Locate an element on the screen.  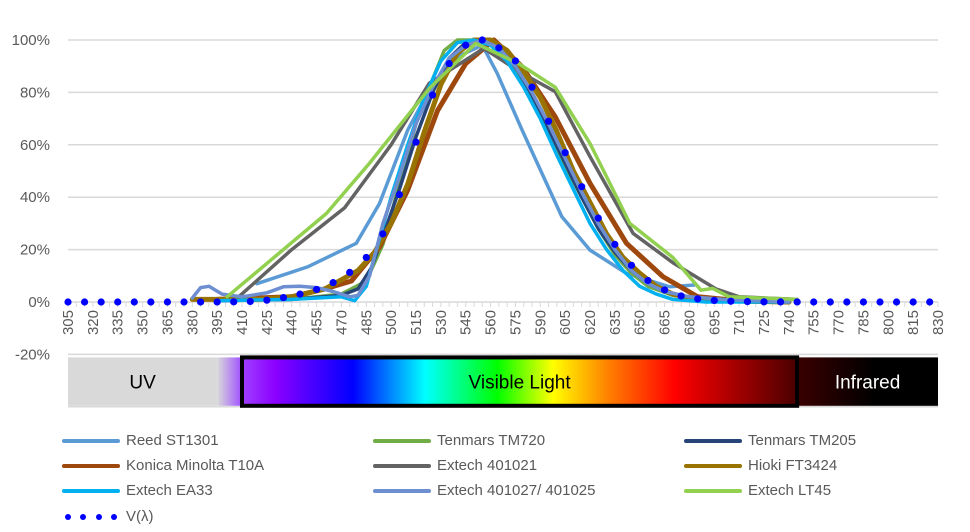
x-tick-label: 500 is located at coordinates (391, 322).